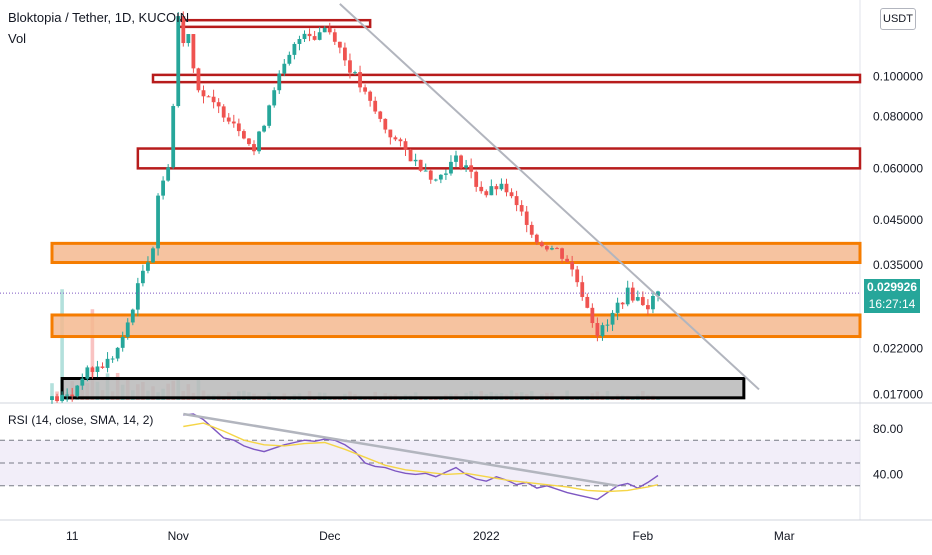 The height and width of the screenshot is (555, 932). What do you see at coordinates (456, 326) in the screenshot?
I see `supply-demand-zone` at bounding box center [456, 326].